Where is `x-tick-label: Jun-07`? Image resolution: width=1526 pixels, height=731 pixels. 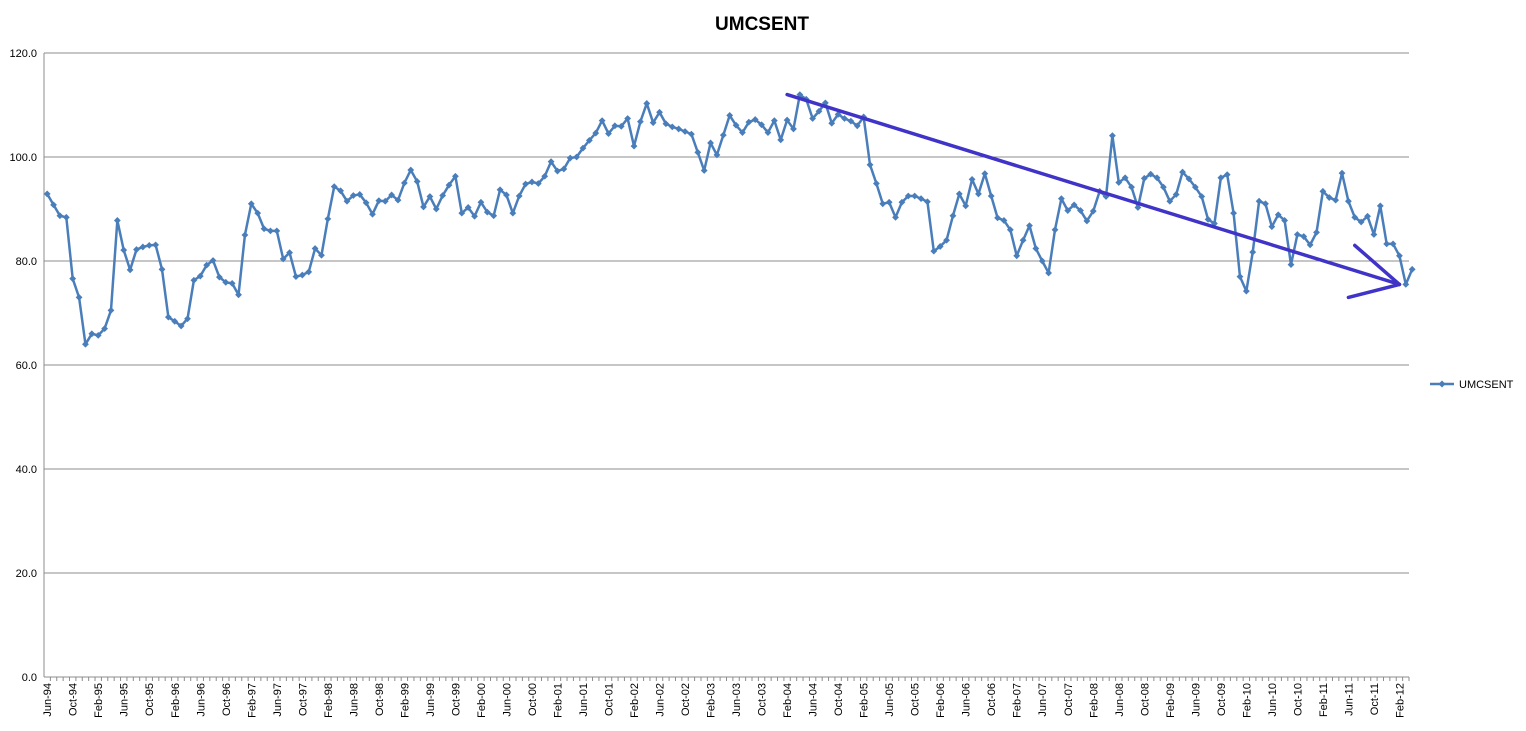 x-tick-label: Jun-07 is located at coordinates (1043, 700).